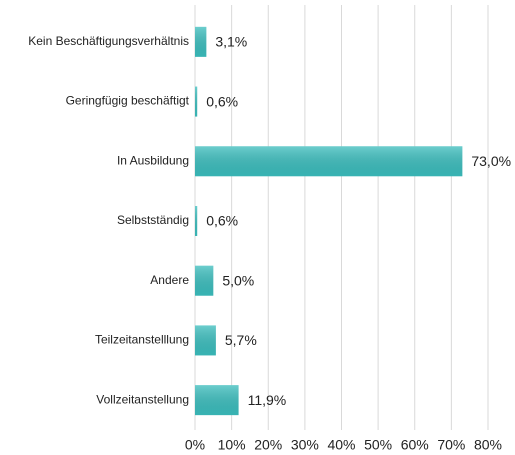  What do you see at coordinates (241, 340) in the screenshot?
I see `value-label: 5,7%` at bounding box center [241, 340].